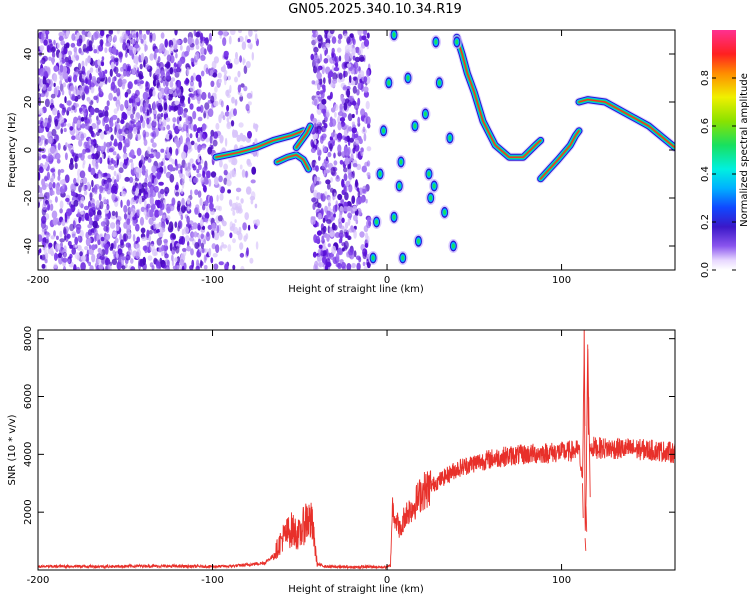 Image resolution: width=750 pixels, height=600 pixels. I want to click on snr-x-tick-label: -200, so click(38, 580).